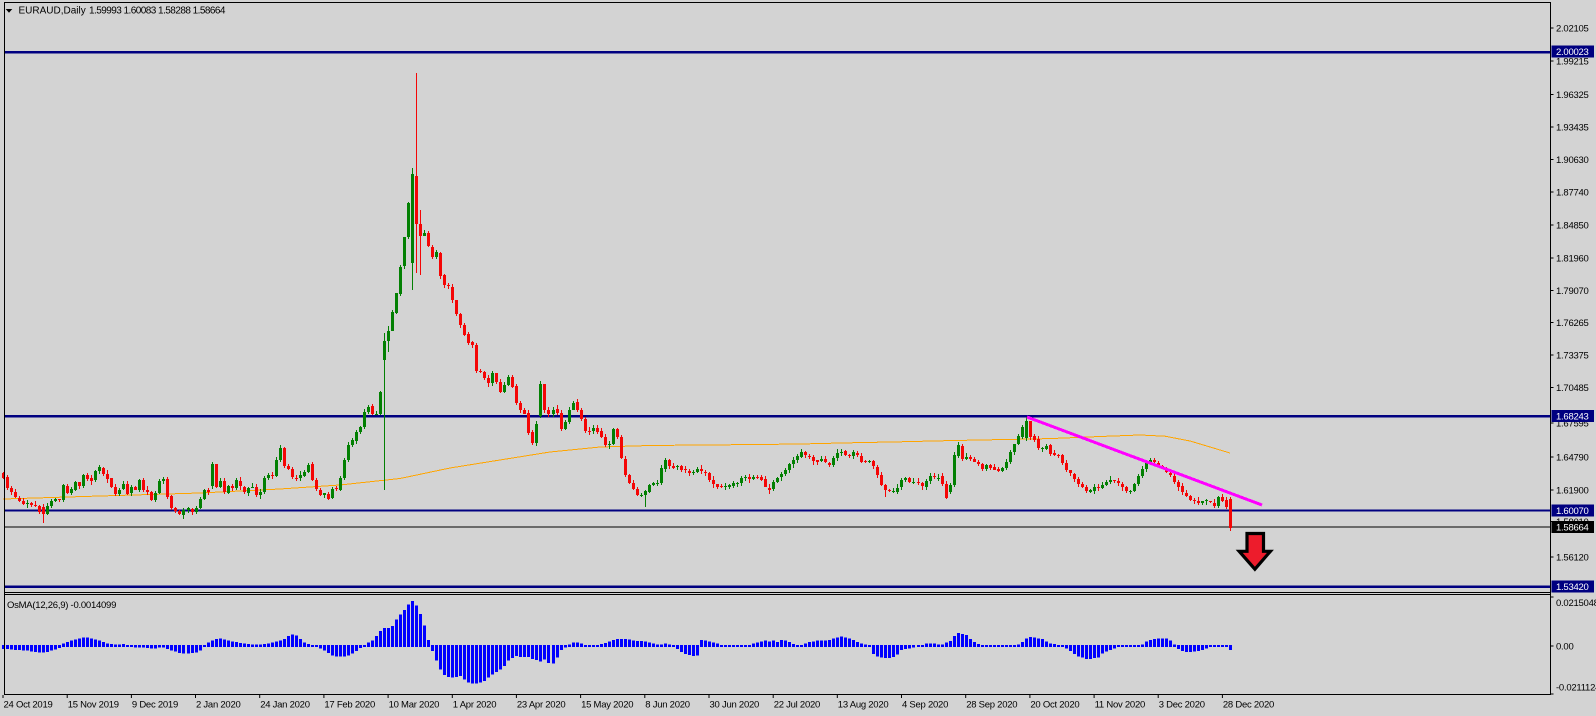  I want to click on svg-text: OsMA(12,26,9) -0.0014099, so click(61, 605).